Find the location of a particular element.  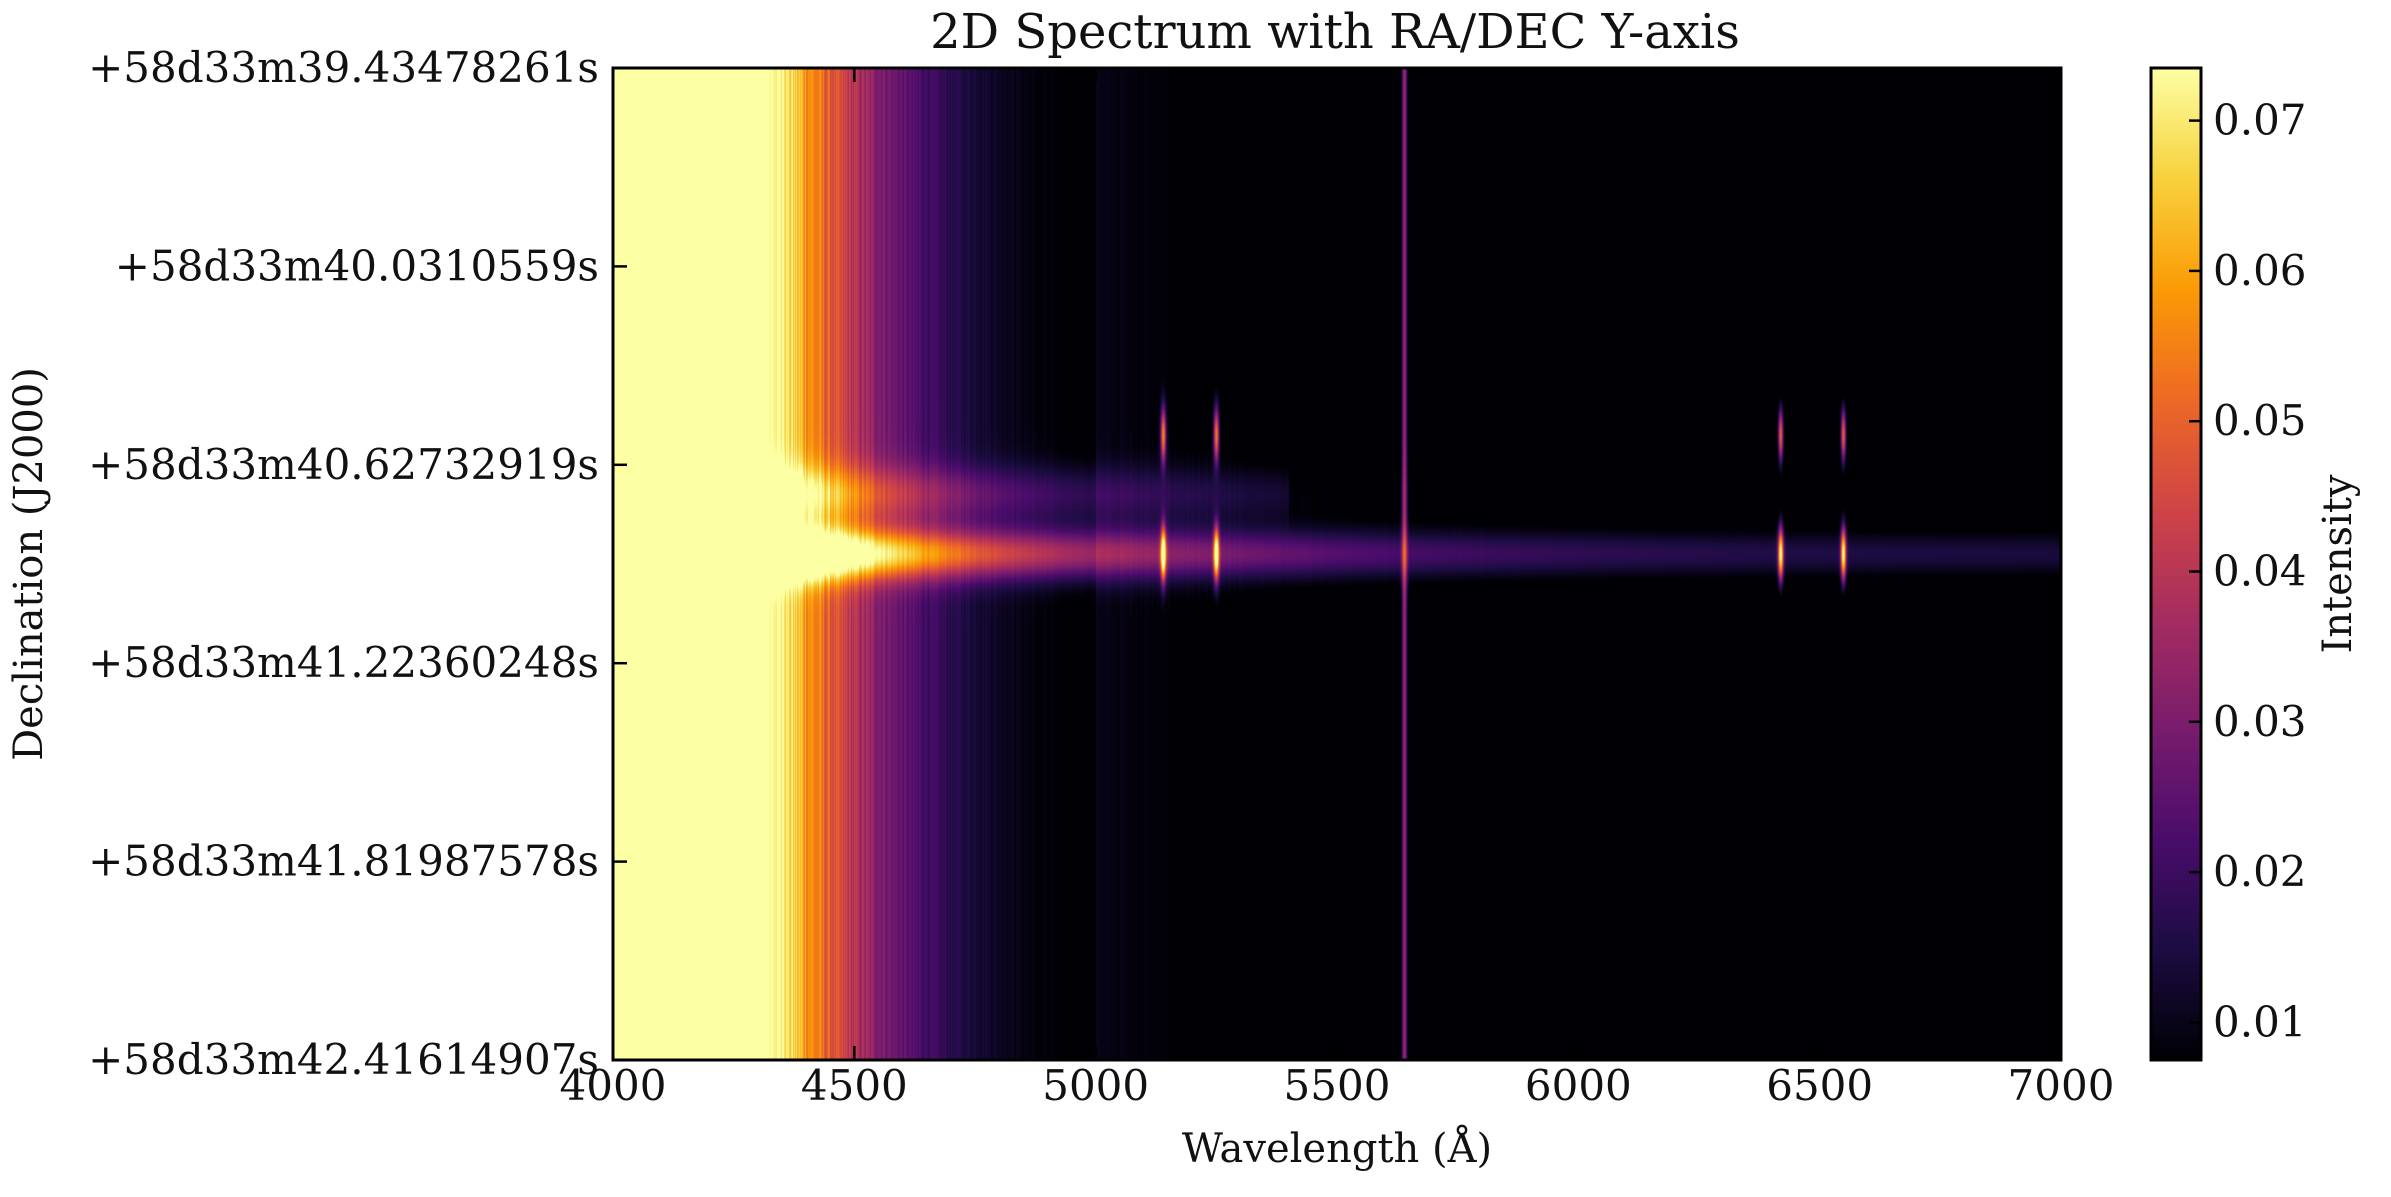

y-tick-label: +58d33m41.81987578s is located at coordinates (343, 861).